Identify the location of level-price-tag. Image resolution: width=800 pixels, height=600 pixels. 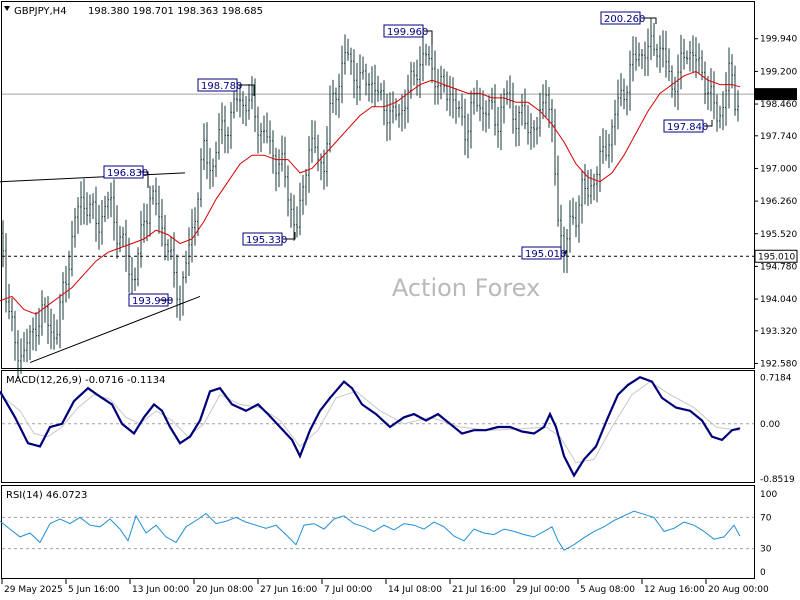
(776, 256).